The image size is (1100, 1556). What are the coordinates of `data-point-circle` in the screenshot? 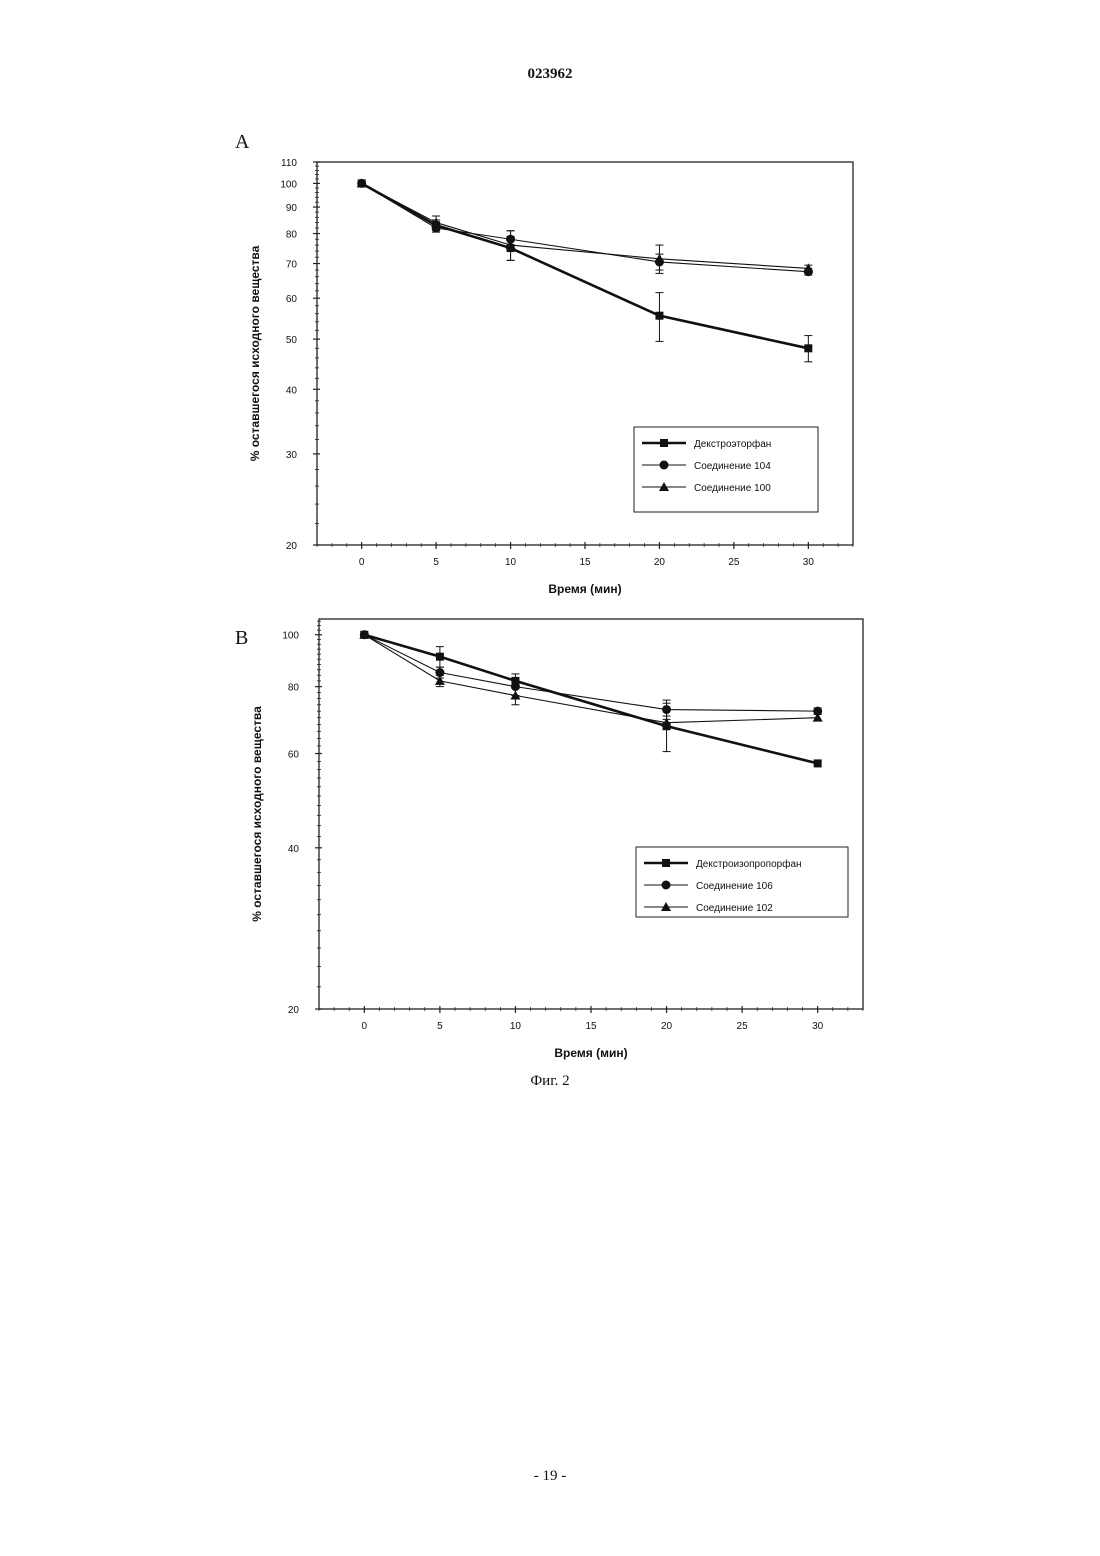 It's located at (666, 709).